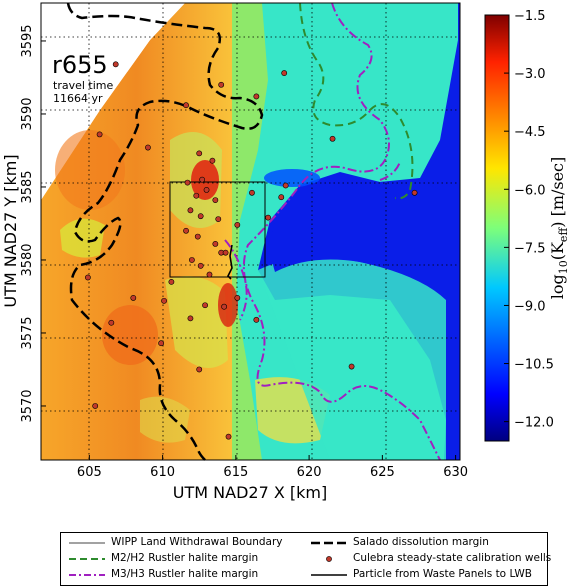  Describe the element at coordinates (356, 101) in the screenshot. I see `m2h2-margin` at that location.